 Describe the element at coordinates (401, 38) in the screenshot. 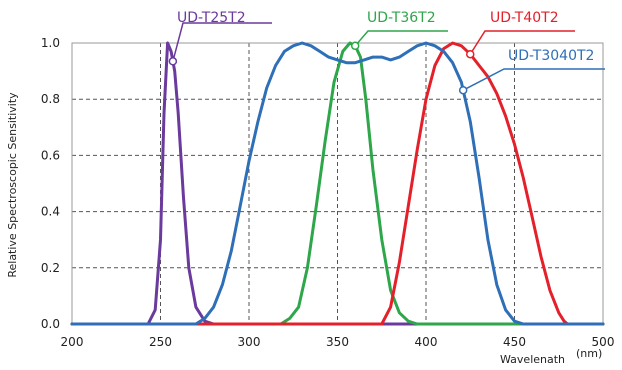

I see `callout-line-ud-t36t2` at that location.